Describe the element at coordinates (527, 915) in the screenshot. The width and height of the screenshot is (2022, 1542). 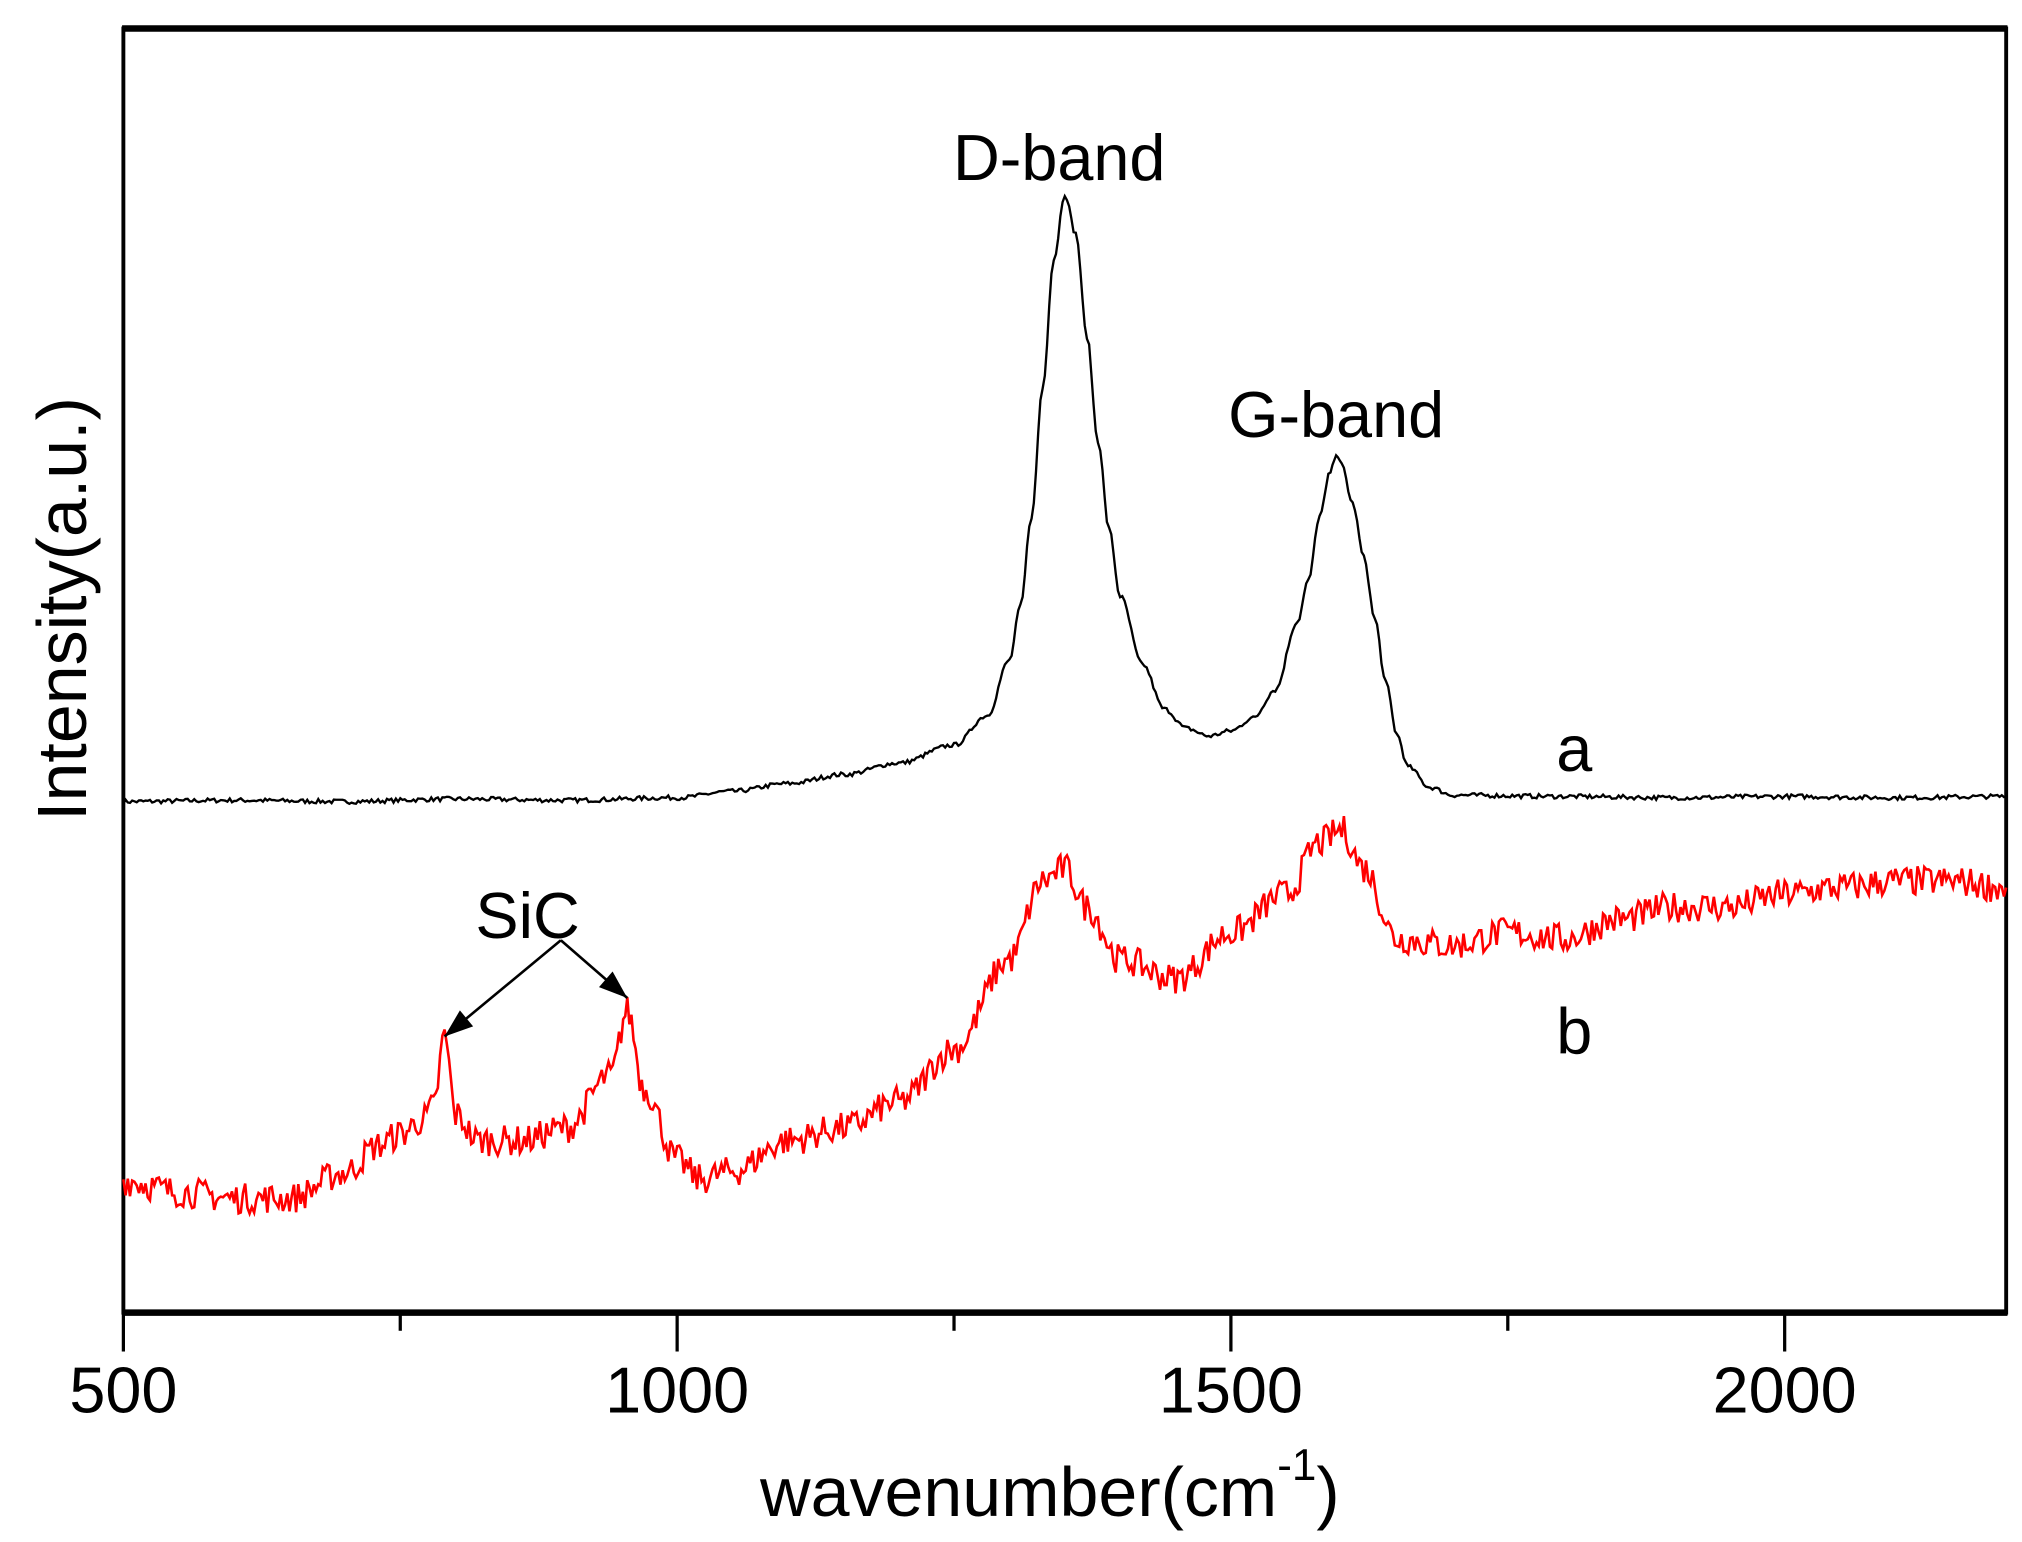
I see `annotation-sic: SiC` at that location.